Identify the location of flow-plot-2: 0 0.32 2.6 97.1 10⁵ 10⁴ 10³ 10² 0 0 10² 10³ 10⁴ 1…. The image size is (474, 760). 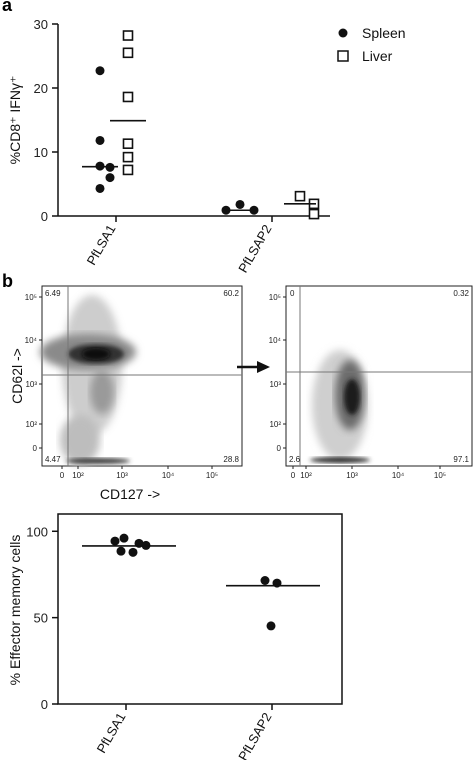
(371, 382).